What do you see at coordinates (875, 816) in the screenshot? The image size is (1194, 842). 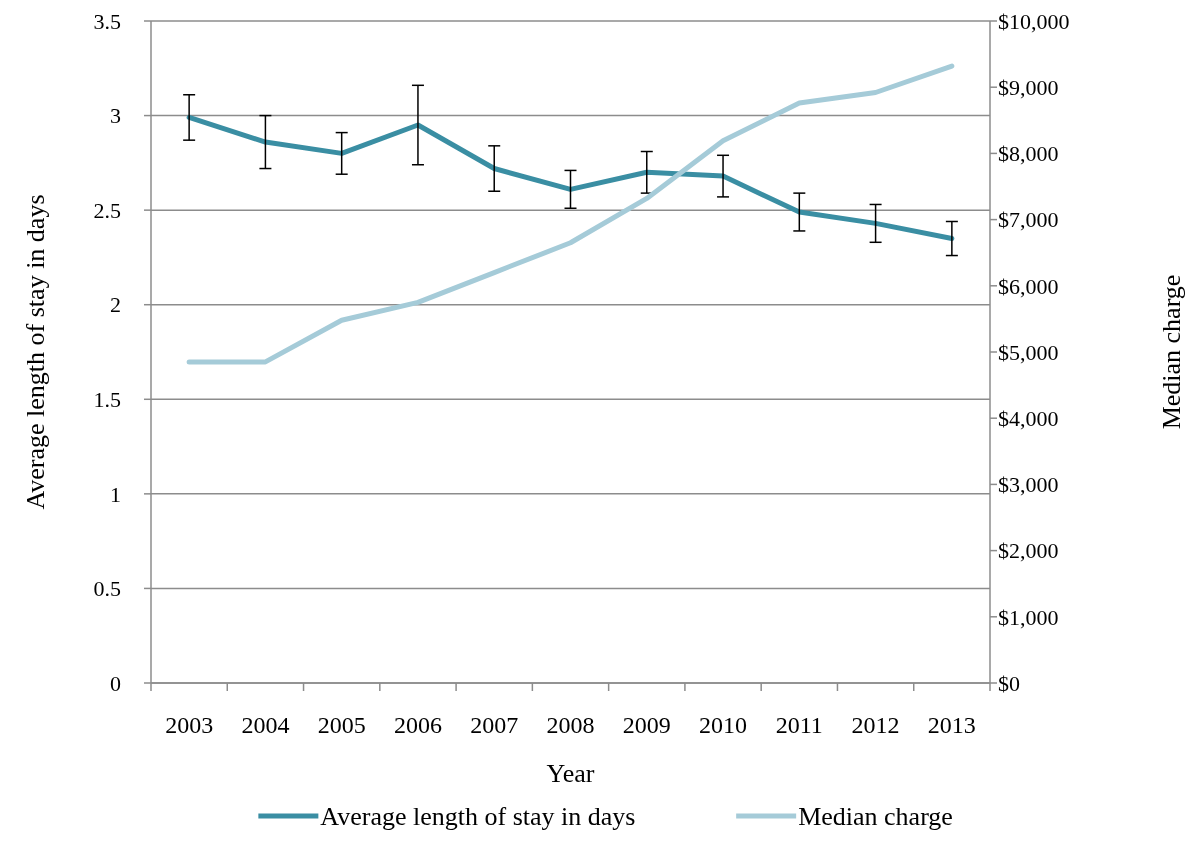 I see `legend-label: Median charge` at bounding box center [875, 816].